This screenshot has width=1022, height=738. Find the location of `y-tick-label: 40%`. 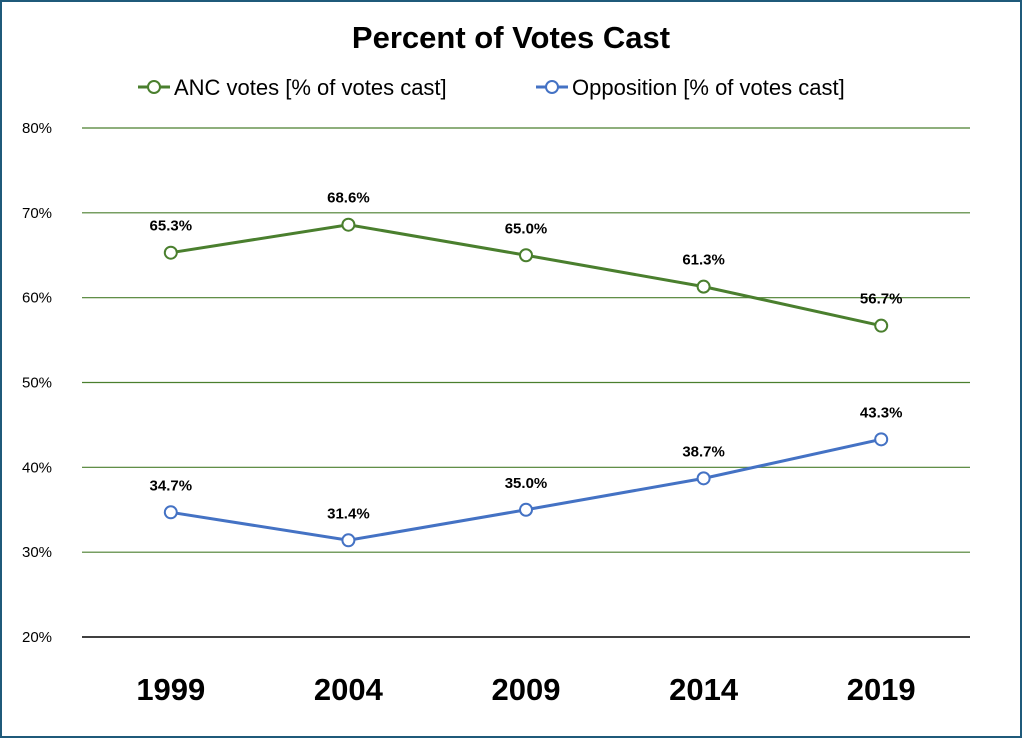

y-tick-label: 40% is located at coordinates (37, 467).